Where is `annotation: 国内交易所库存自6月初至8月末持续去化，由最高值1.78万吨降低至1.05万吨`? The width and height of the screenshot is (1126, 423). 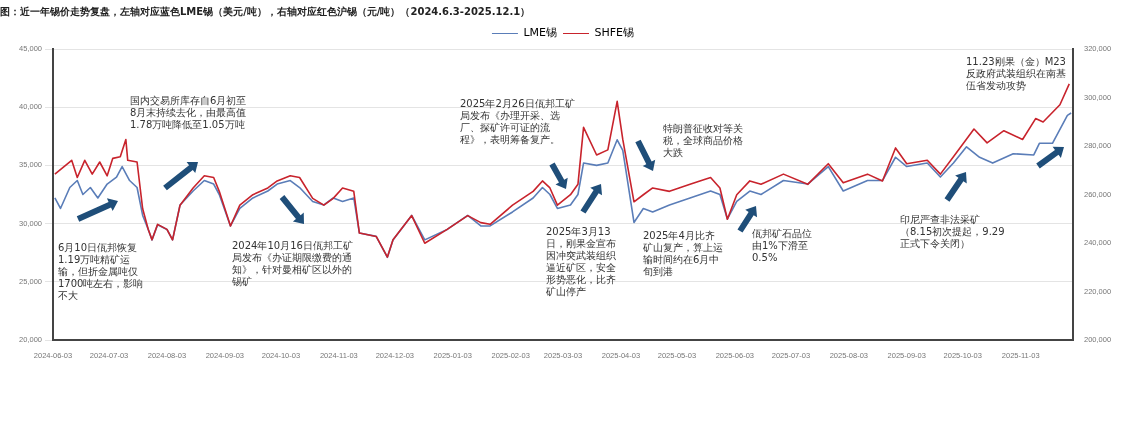 annotation: 国内交易所库存自6月初至8月末持续去化，由最高值1.78万吨降低至1.05万吨 is located at coordinates (189, 113).